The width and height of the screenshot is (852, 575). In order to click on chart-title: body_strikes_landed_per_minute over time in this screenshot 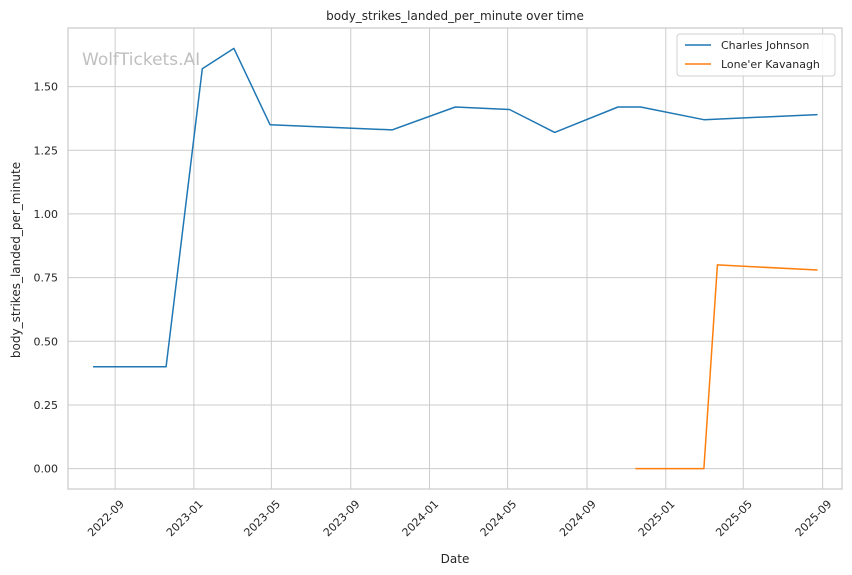, I will do `click(455, 16)`.